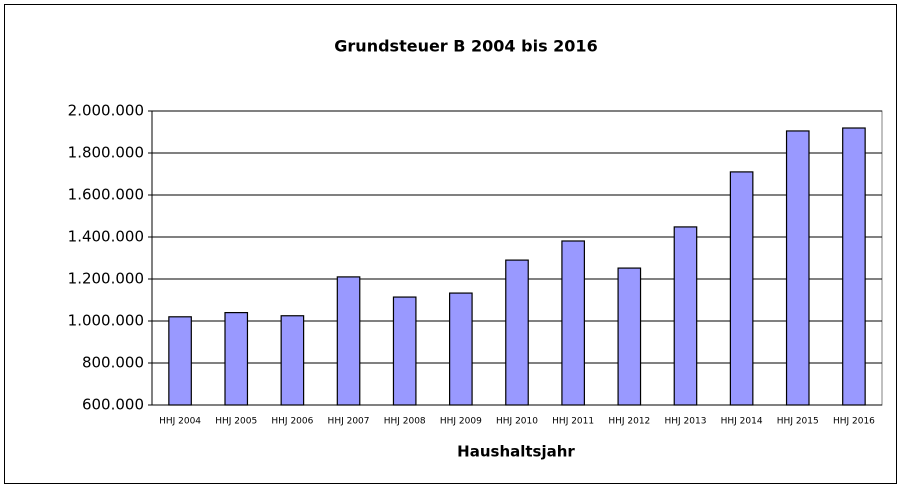  Describe the element at coordinates (106, 279) in the screenshot. I see `y-tick-label: 1.200.000` at that location.